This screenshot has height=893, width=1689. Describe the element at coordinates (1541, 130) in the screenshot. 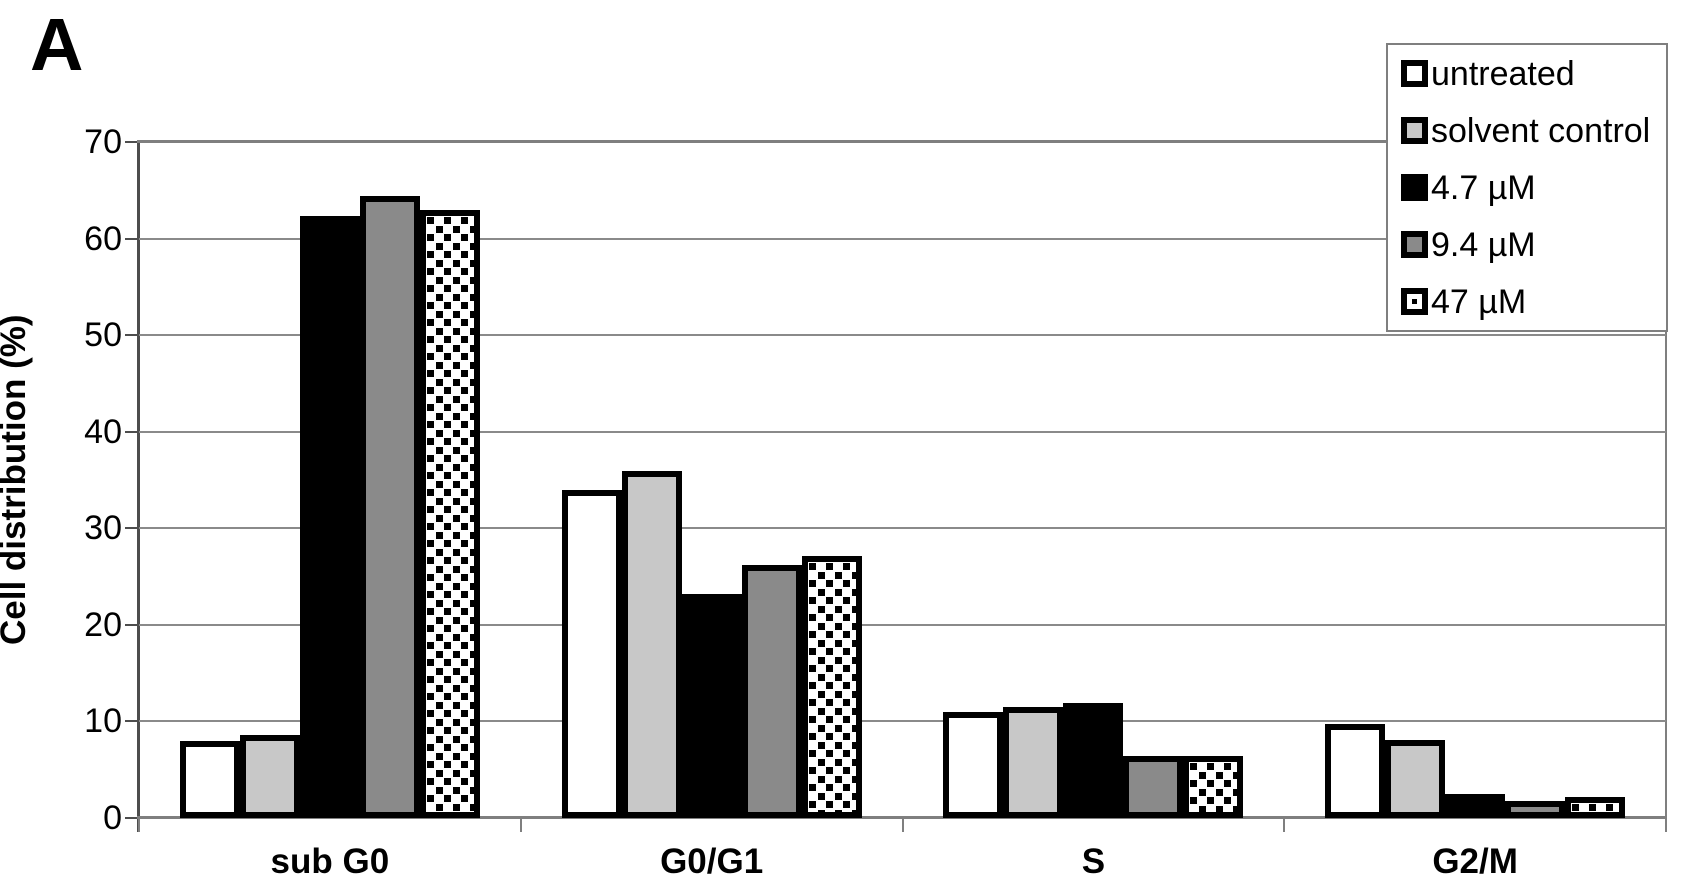

I see `legend-label: solvent control` at that location.